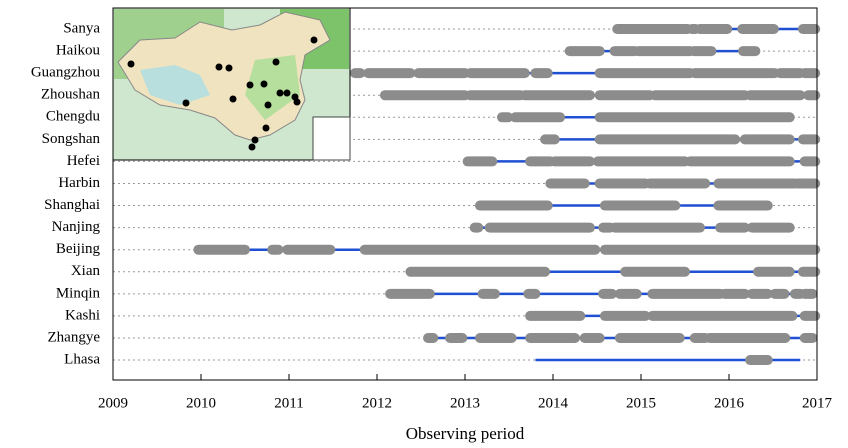 Image resolution: width=848 pixels, height=448 pixels. I want to click on x-tick-label: 2011, so click(288, 403).